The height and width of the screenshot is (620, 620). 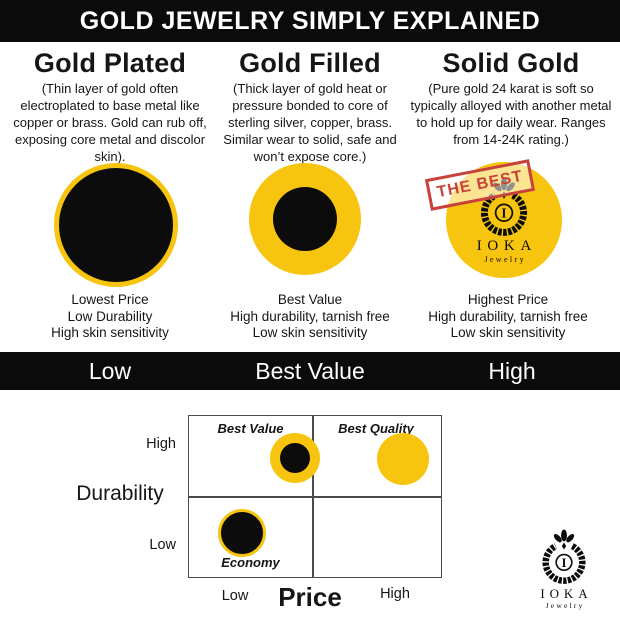 I want to click on stat-line: Best Value, so click(x=310, y=299).